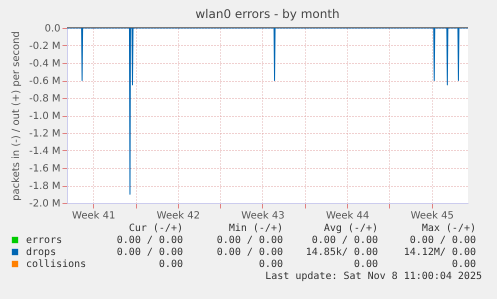  Describe the element at coordinates (44, 186) in the screenshot. I see `y-tick-label: -1.8 M` at that location.